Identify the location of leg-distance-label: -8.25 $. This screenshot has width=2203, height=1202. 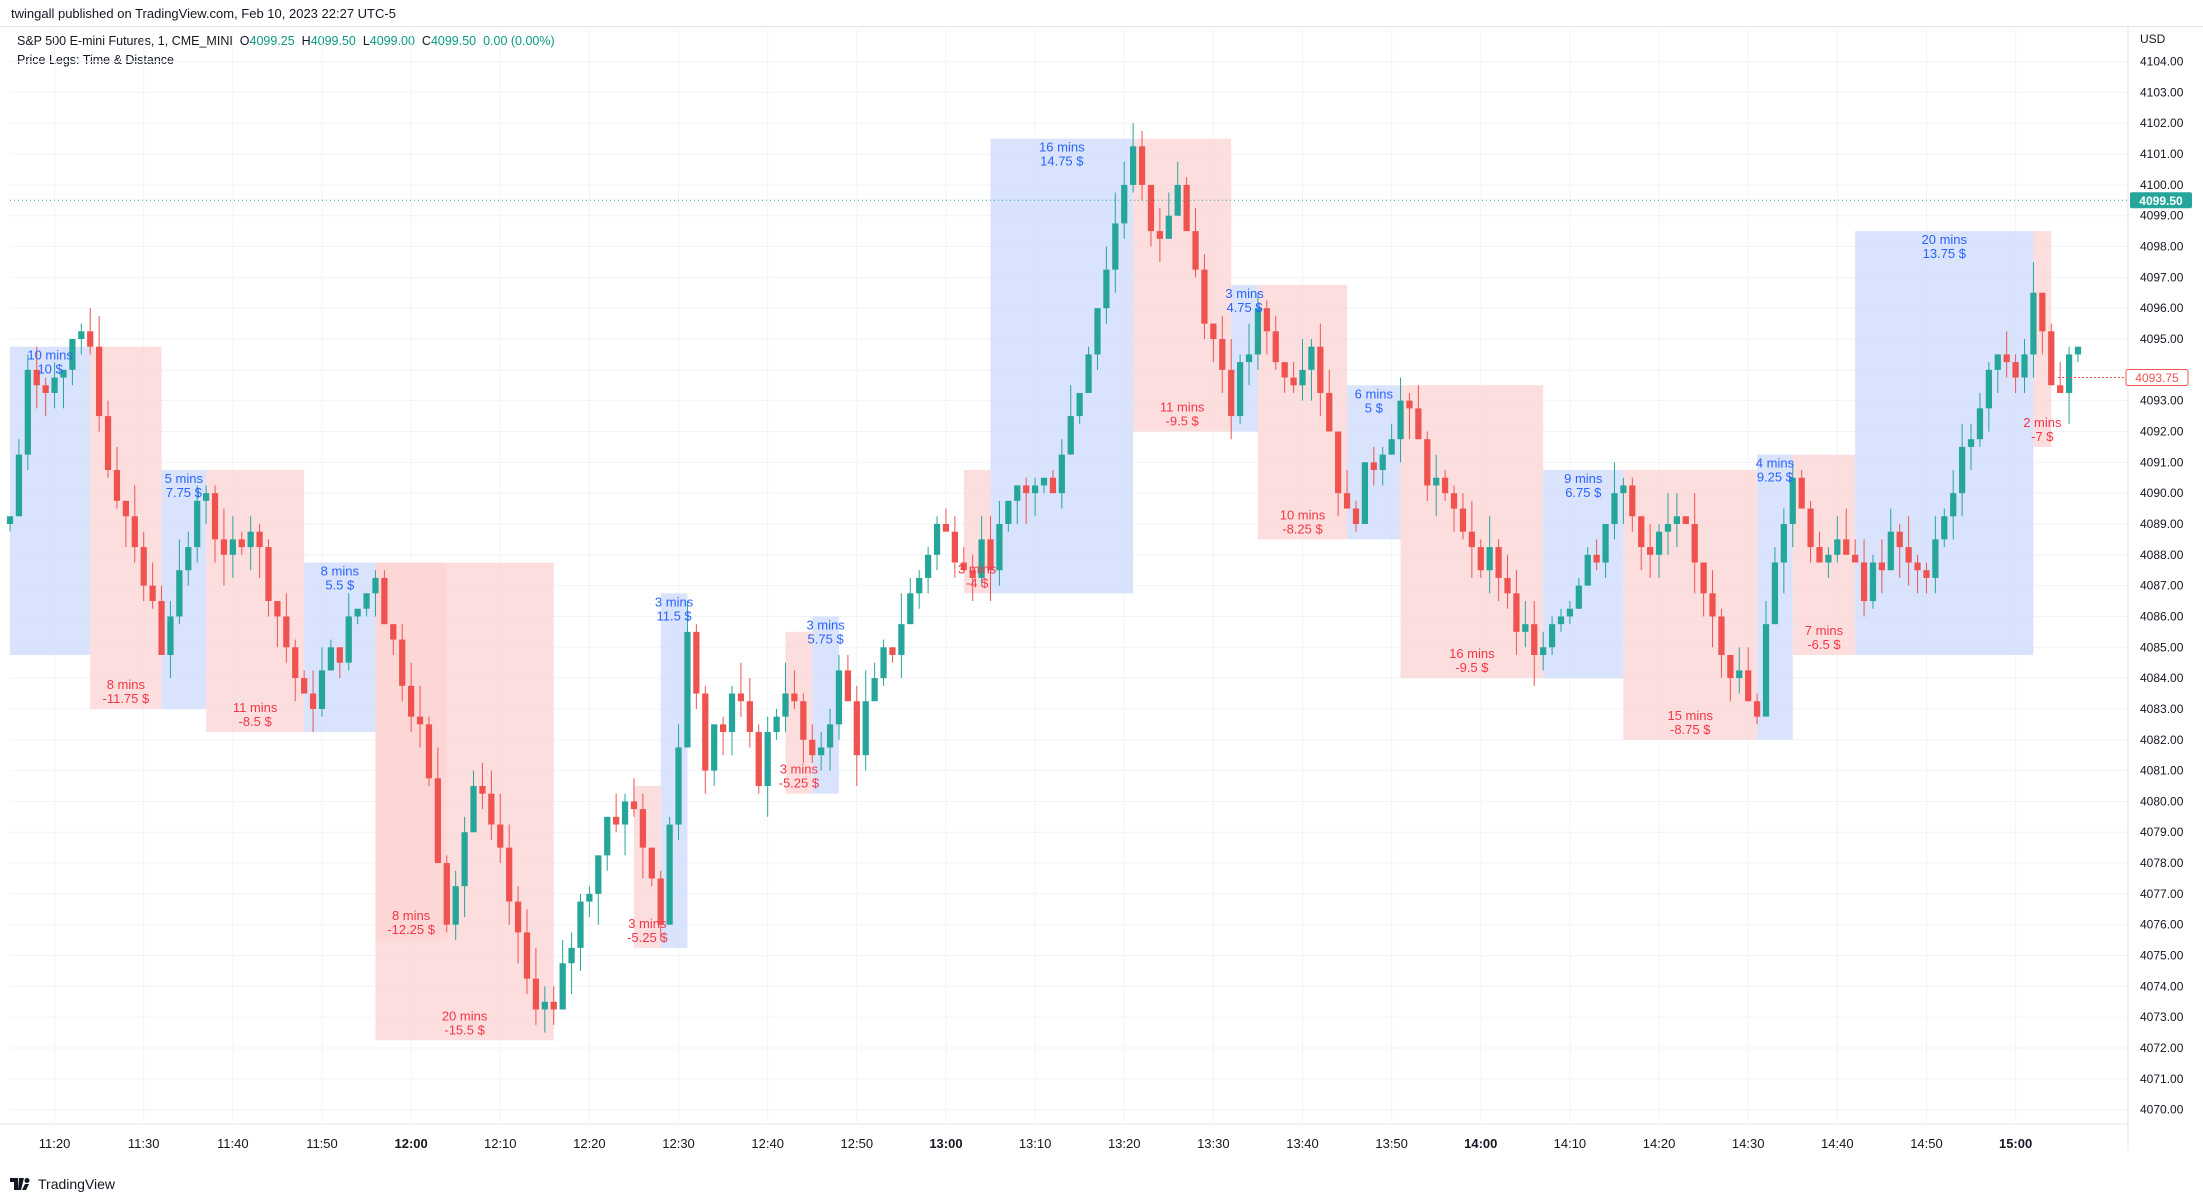
(1302, 528).